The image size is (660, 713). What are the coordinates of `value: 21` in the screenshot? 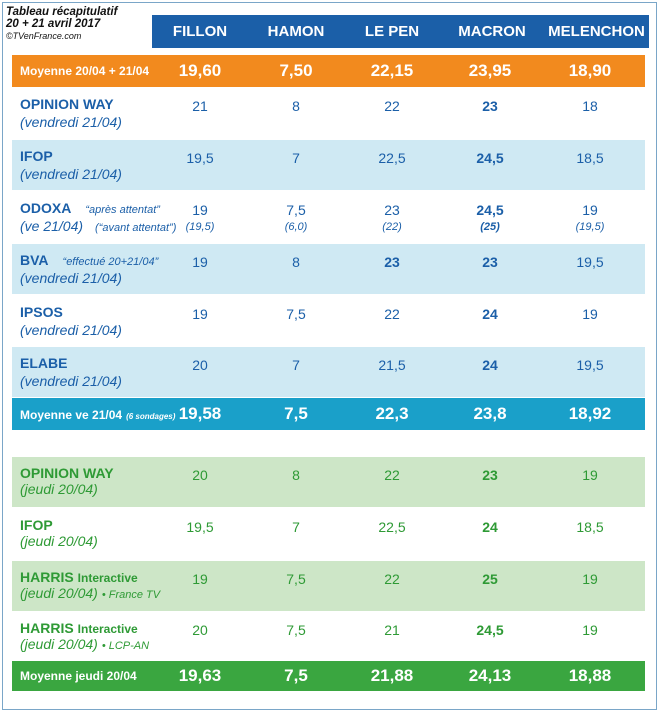 It's located at (392, 630).